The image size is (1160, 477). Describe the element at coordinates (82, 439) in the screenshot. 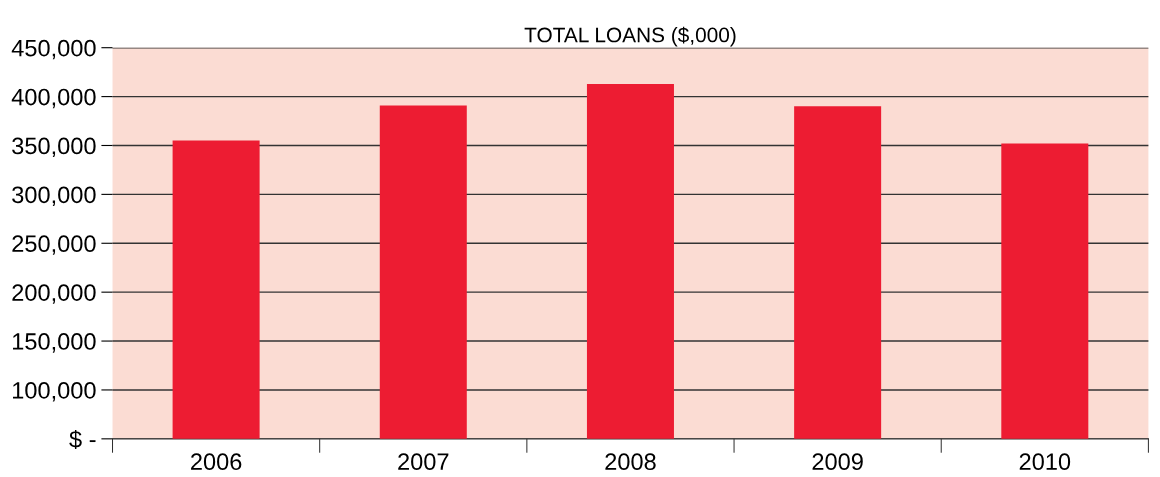

I see `y-tick-label: $ -` at that location.